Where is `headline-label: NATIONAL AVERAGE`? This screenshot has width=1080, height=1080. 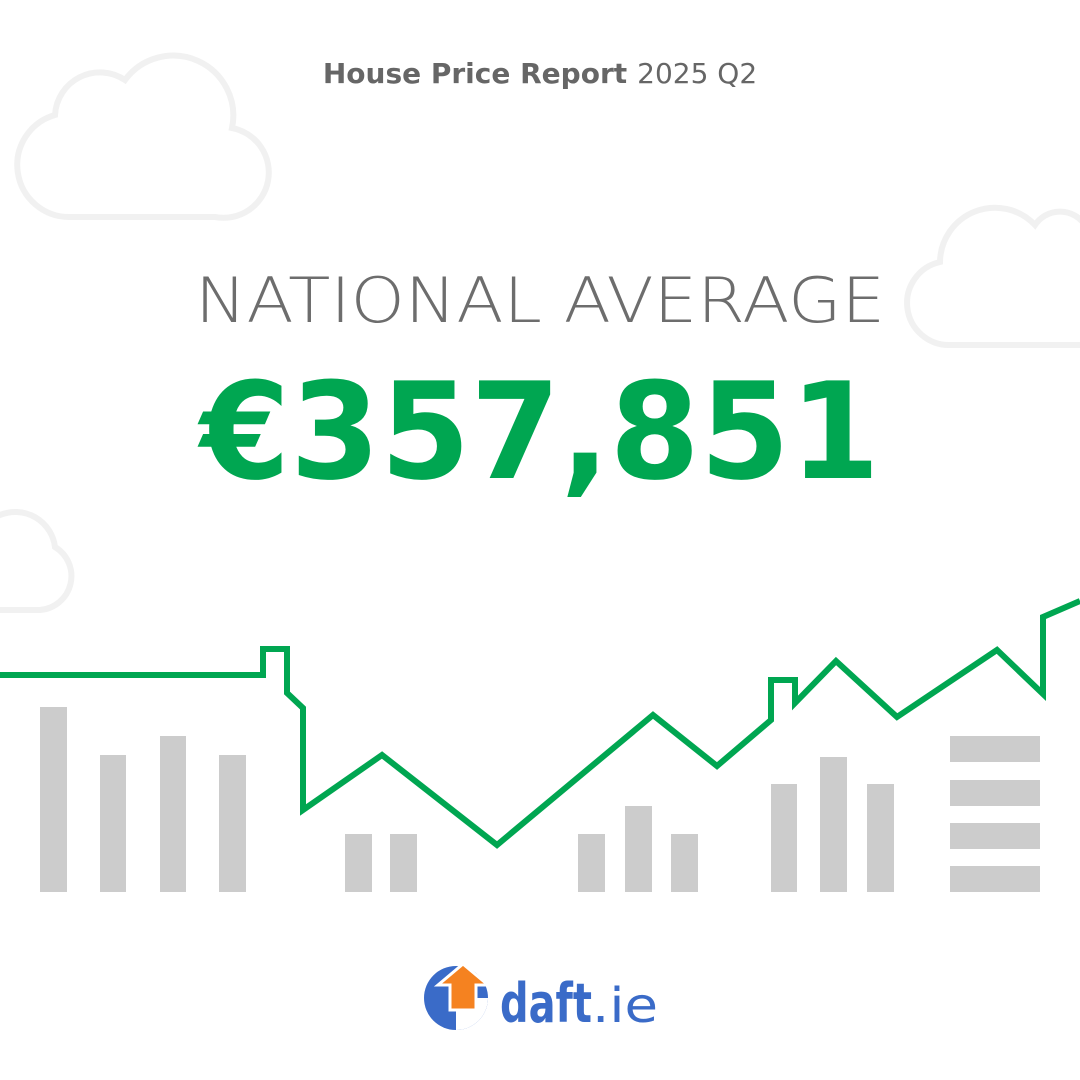
headline-label: NATIONAL AVERAGE is located at coordinates (540, 300).